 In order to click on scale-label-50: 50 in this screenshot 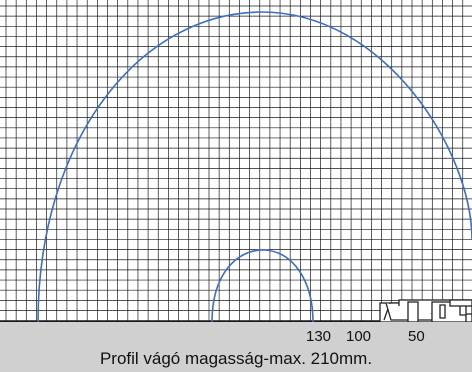, I will do `click(416, 336)`.